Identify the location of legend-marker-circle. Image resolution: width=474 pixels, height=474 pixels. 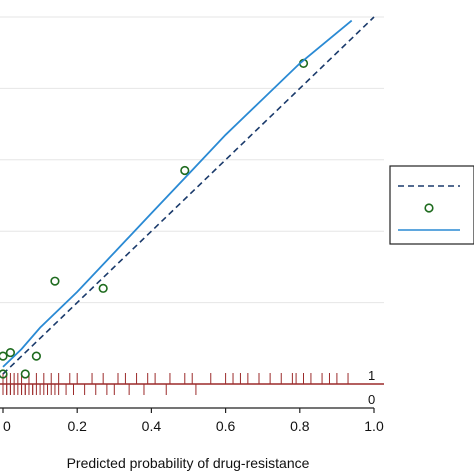
(429, 208).